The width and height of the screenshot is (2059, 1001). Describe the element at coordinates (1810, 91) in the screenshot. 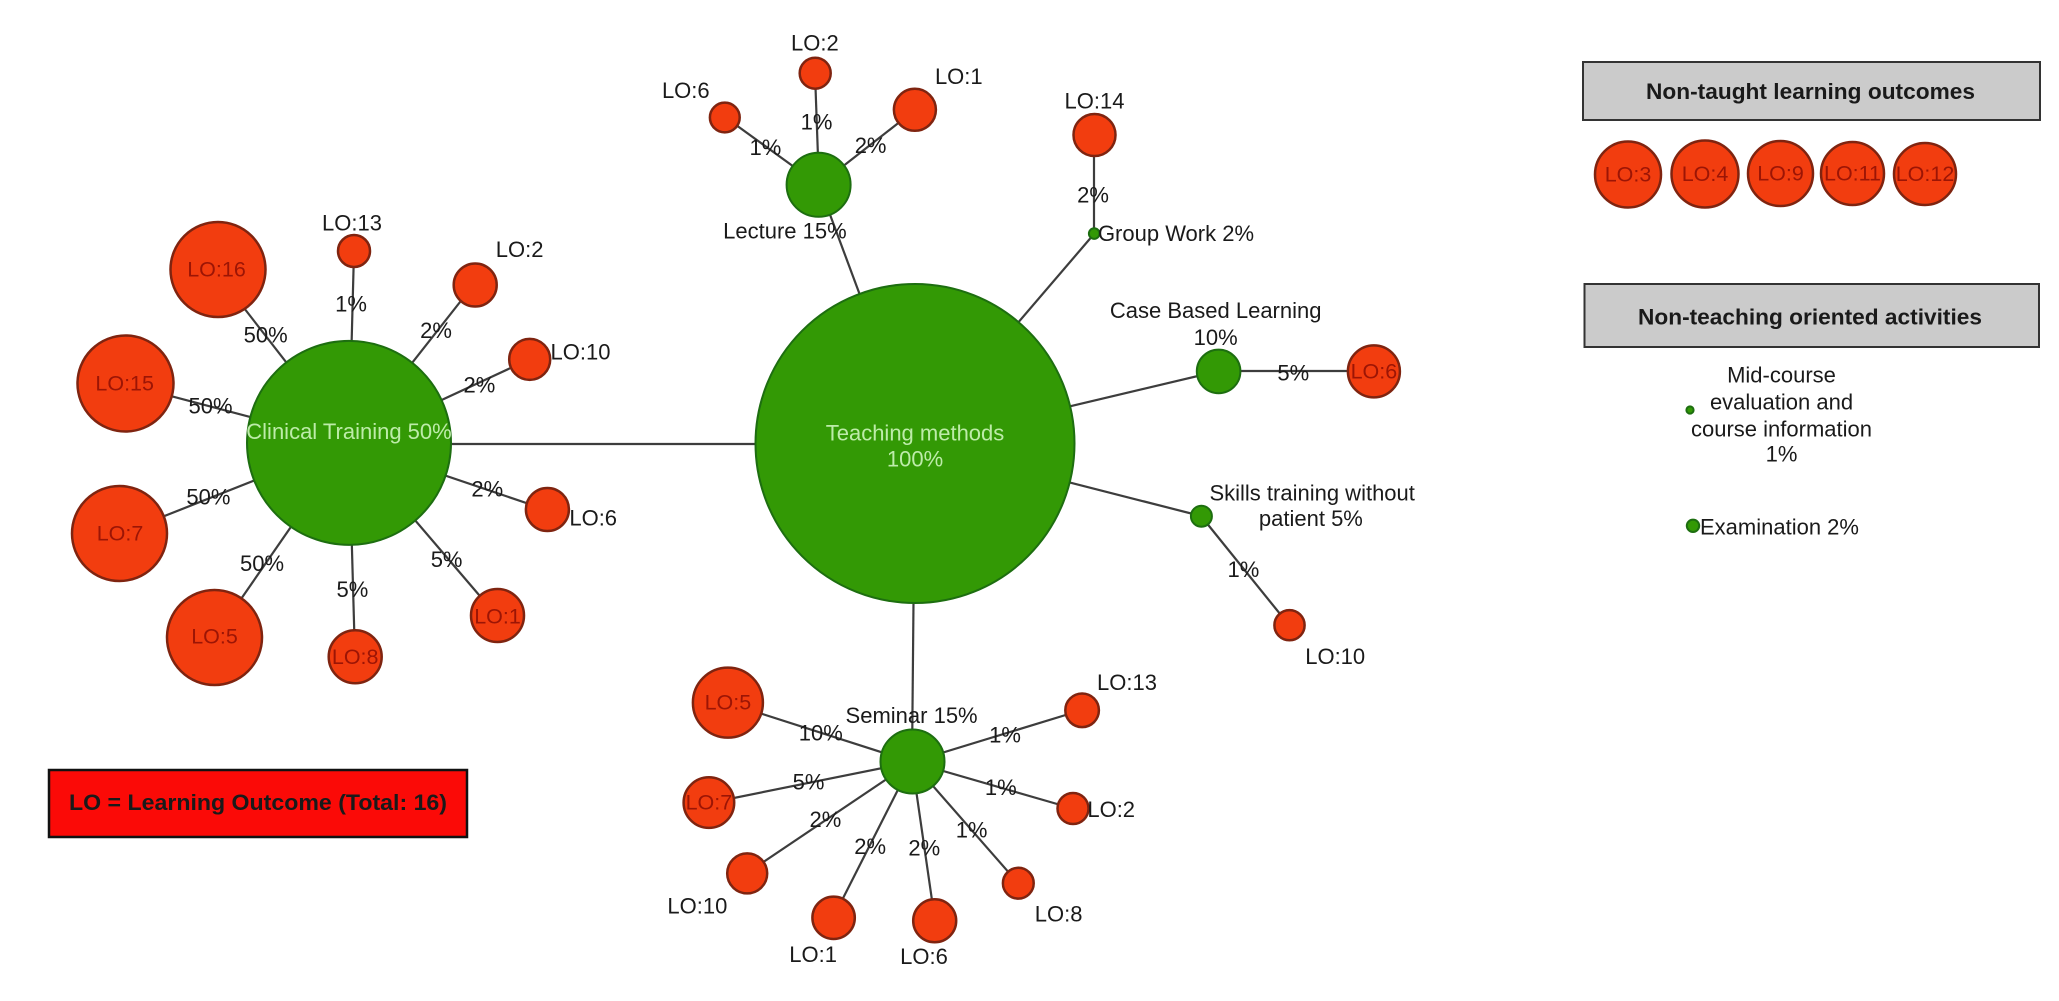

I see `svg-text: Non-taught learning outcomes` at that location.